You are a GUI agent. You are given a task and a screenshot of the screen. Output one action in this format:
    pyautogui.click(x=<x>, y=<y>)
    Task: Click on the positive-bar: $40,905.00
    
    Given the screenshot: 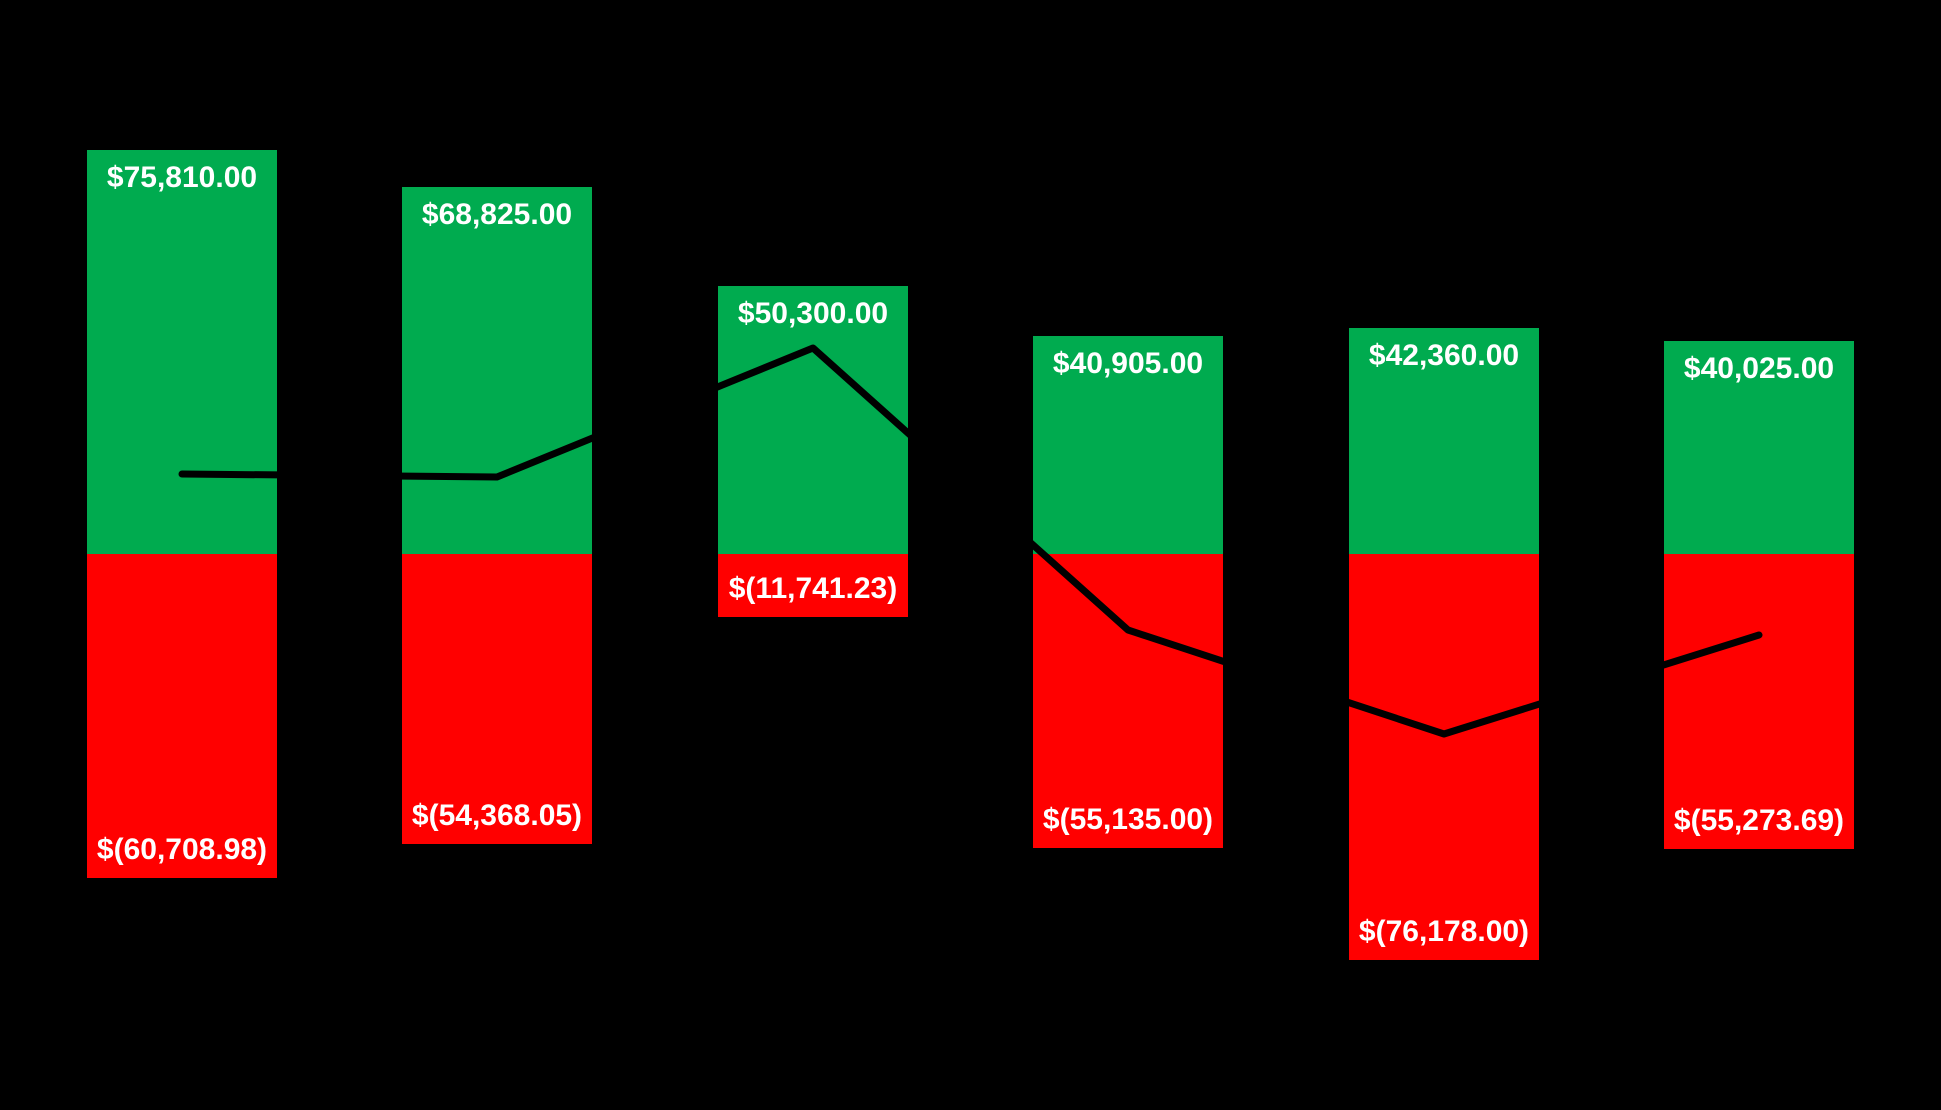 What is the action you would take?
    pyautogui.click(x=1128, y=445)
    